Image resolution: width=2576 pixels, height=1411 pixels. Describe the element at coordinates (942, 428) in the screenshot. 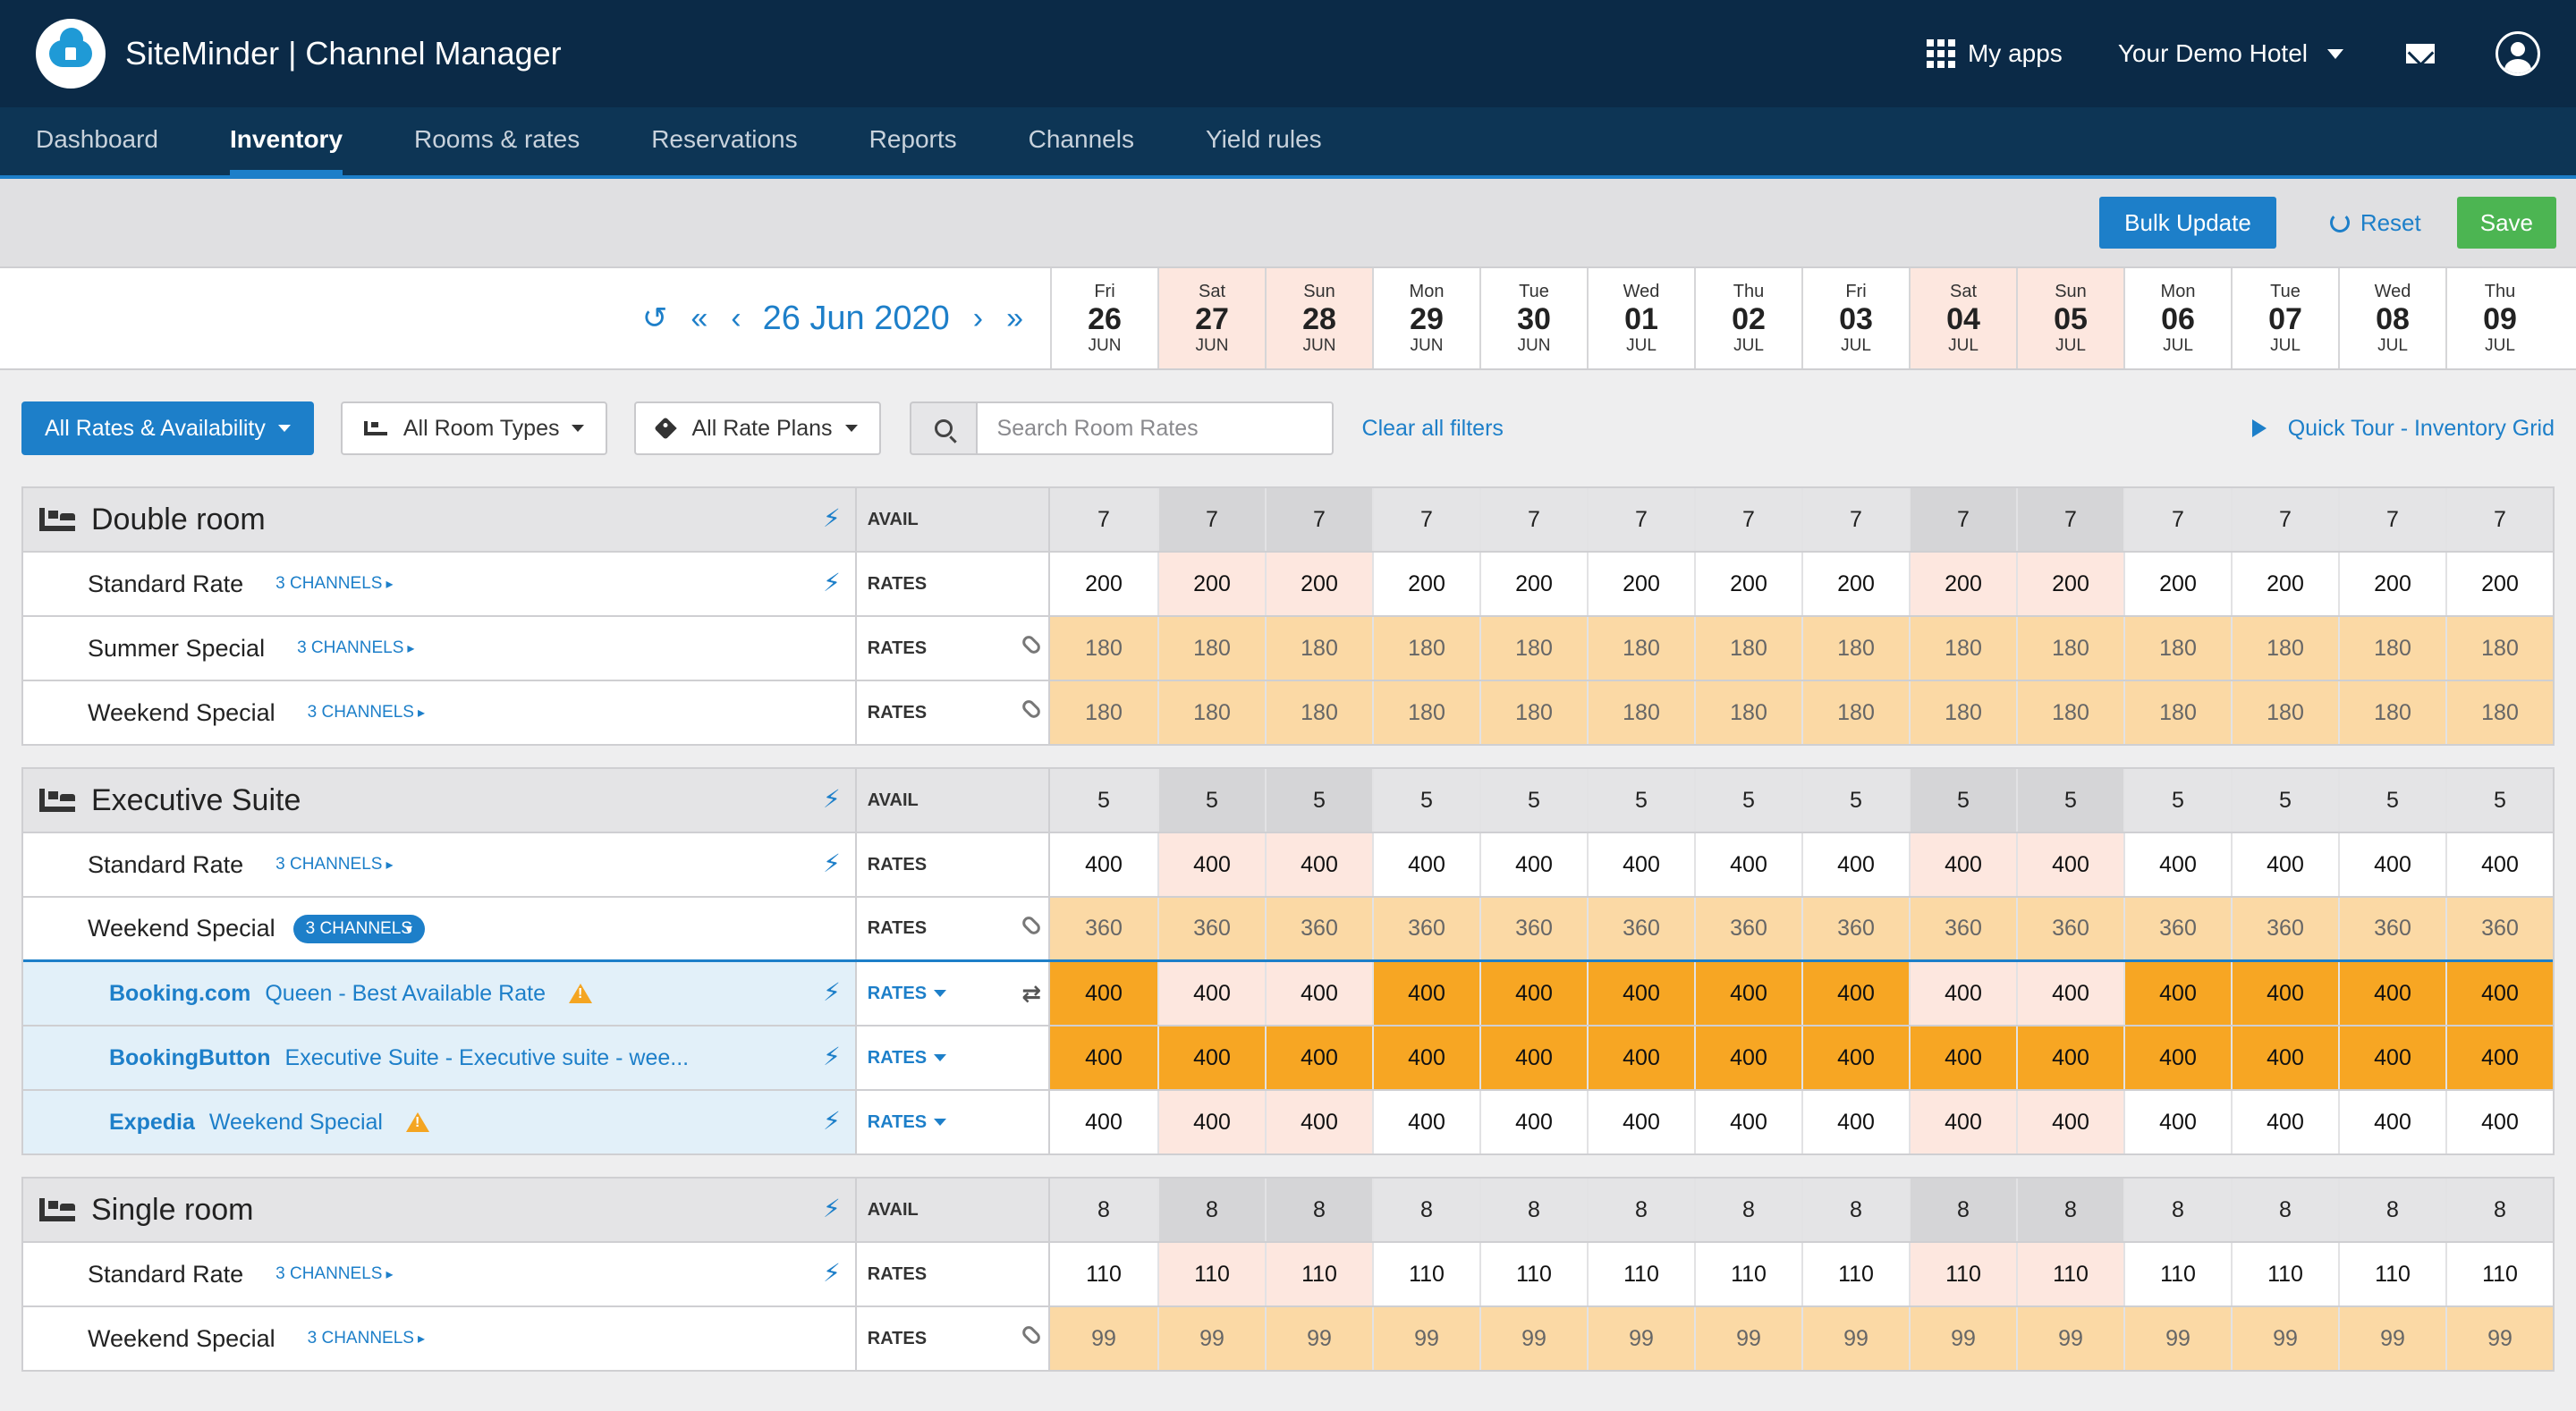

I see `search-button` at that location.